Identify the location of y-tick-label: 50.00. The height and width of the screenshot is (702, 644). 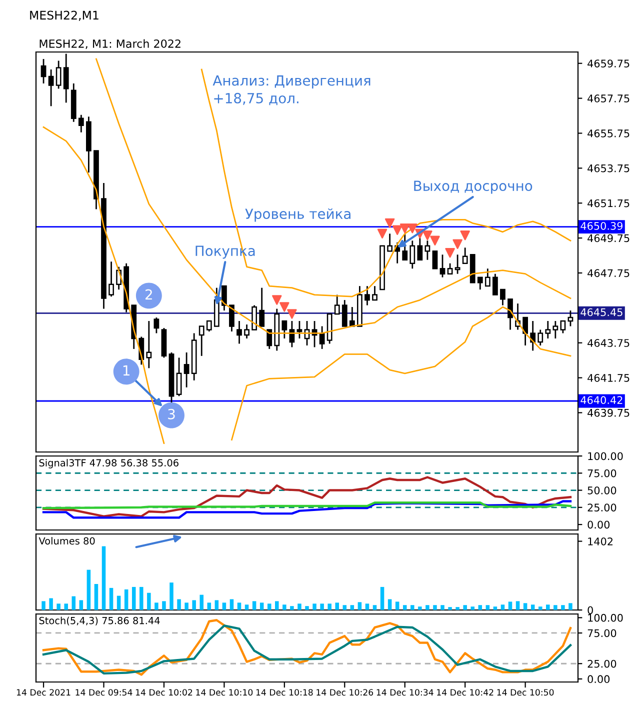
(602, 490).